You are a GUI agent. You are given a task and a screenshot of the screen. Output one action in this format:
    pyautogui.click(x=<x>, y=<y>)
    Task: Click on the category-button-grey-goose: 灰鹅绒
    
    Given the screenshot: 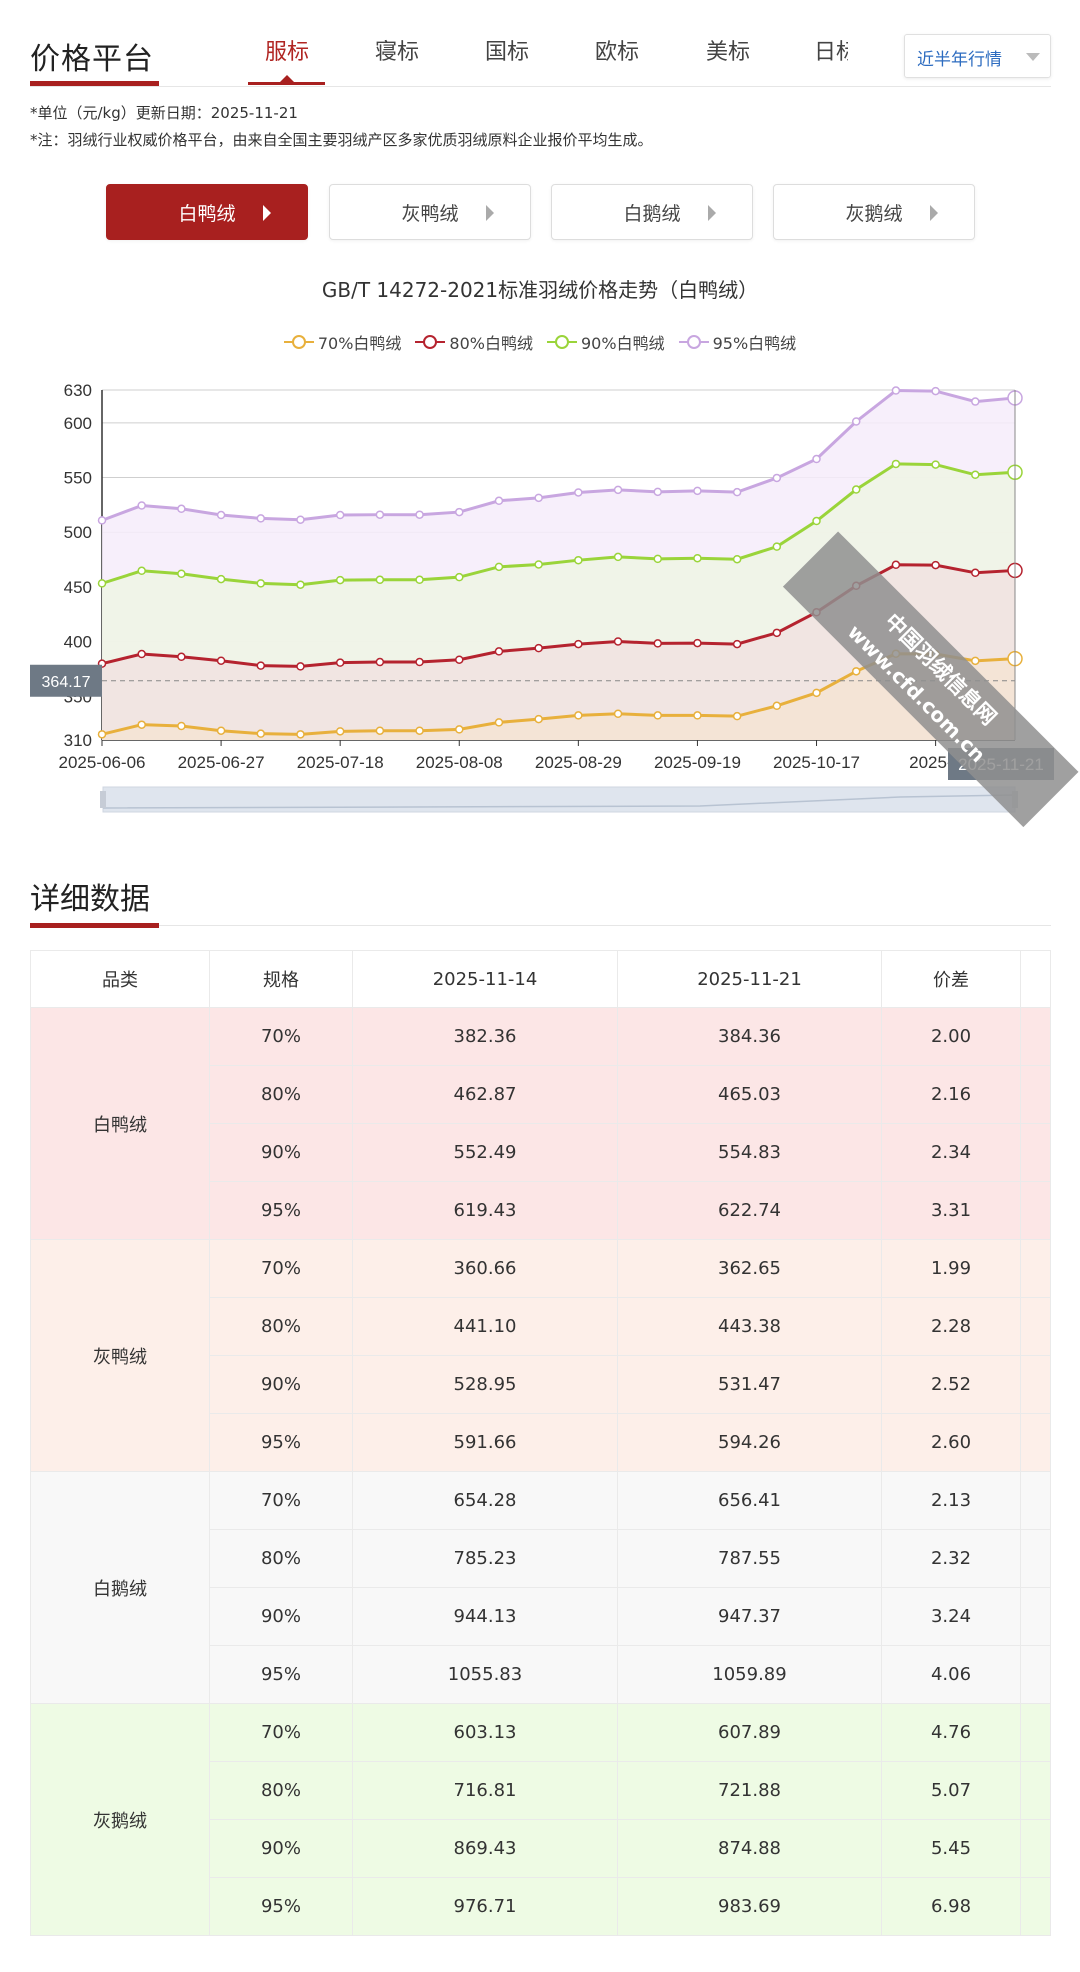 What is the action you would take?
    pyautogui.click(x=874, y=212)
    